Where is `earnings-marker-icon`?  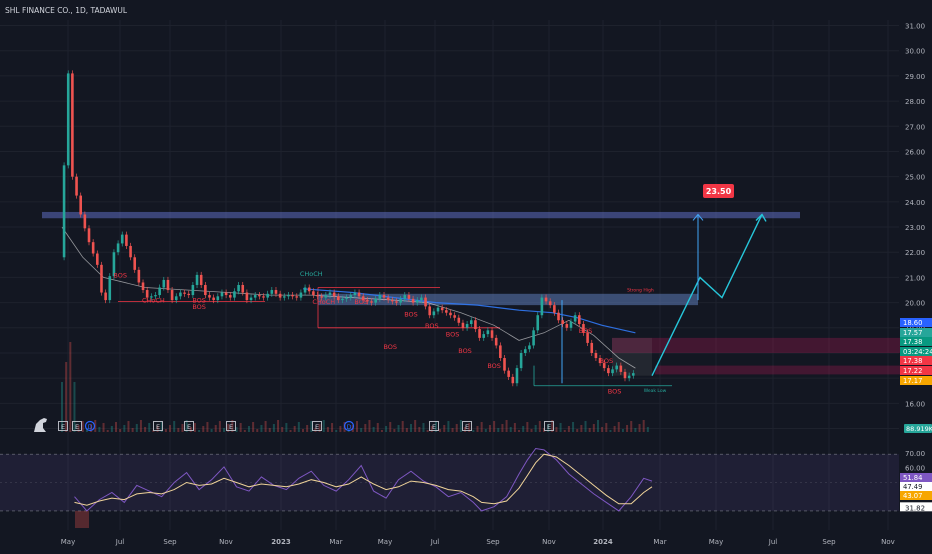 earnings-marker-icon is located at coordinates (77, 426).